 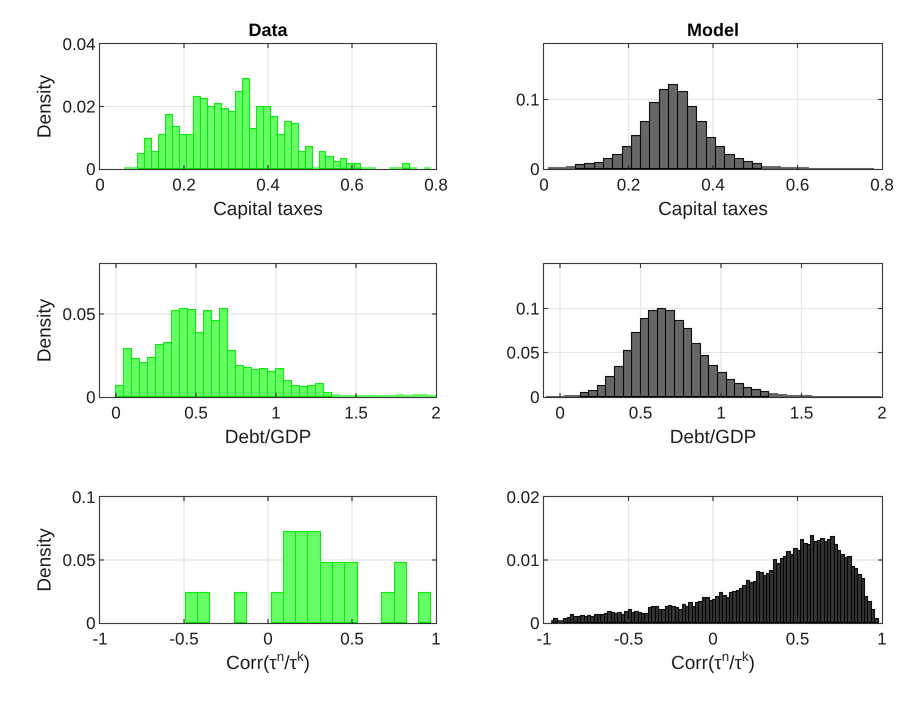 I want to click on y-tick-label: 0.01, so click(x=523, y=560).